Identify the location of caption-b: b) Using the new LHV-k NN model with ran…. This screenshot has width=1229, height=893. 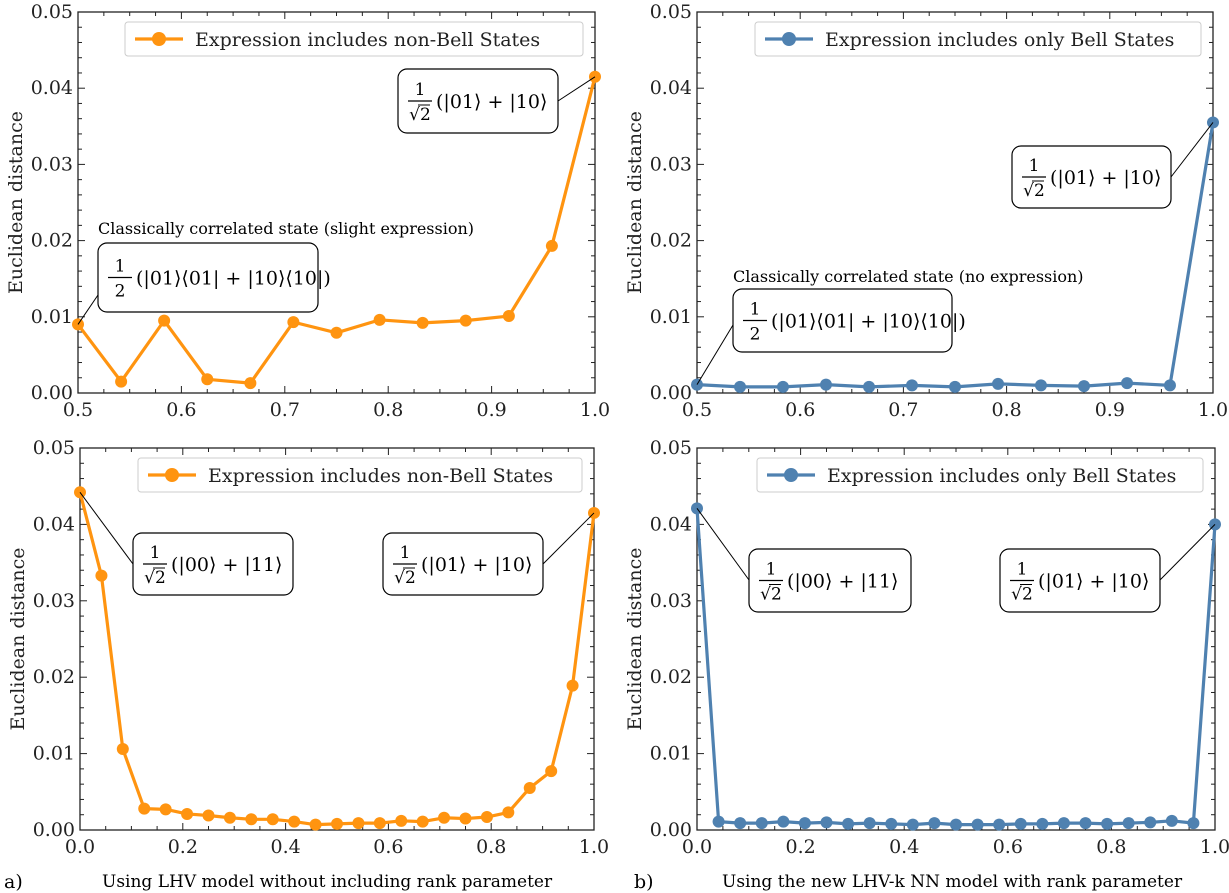
(908, 882).